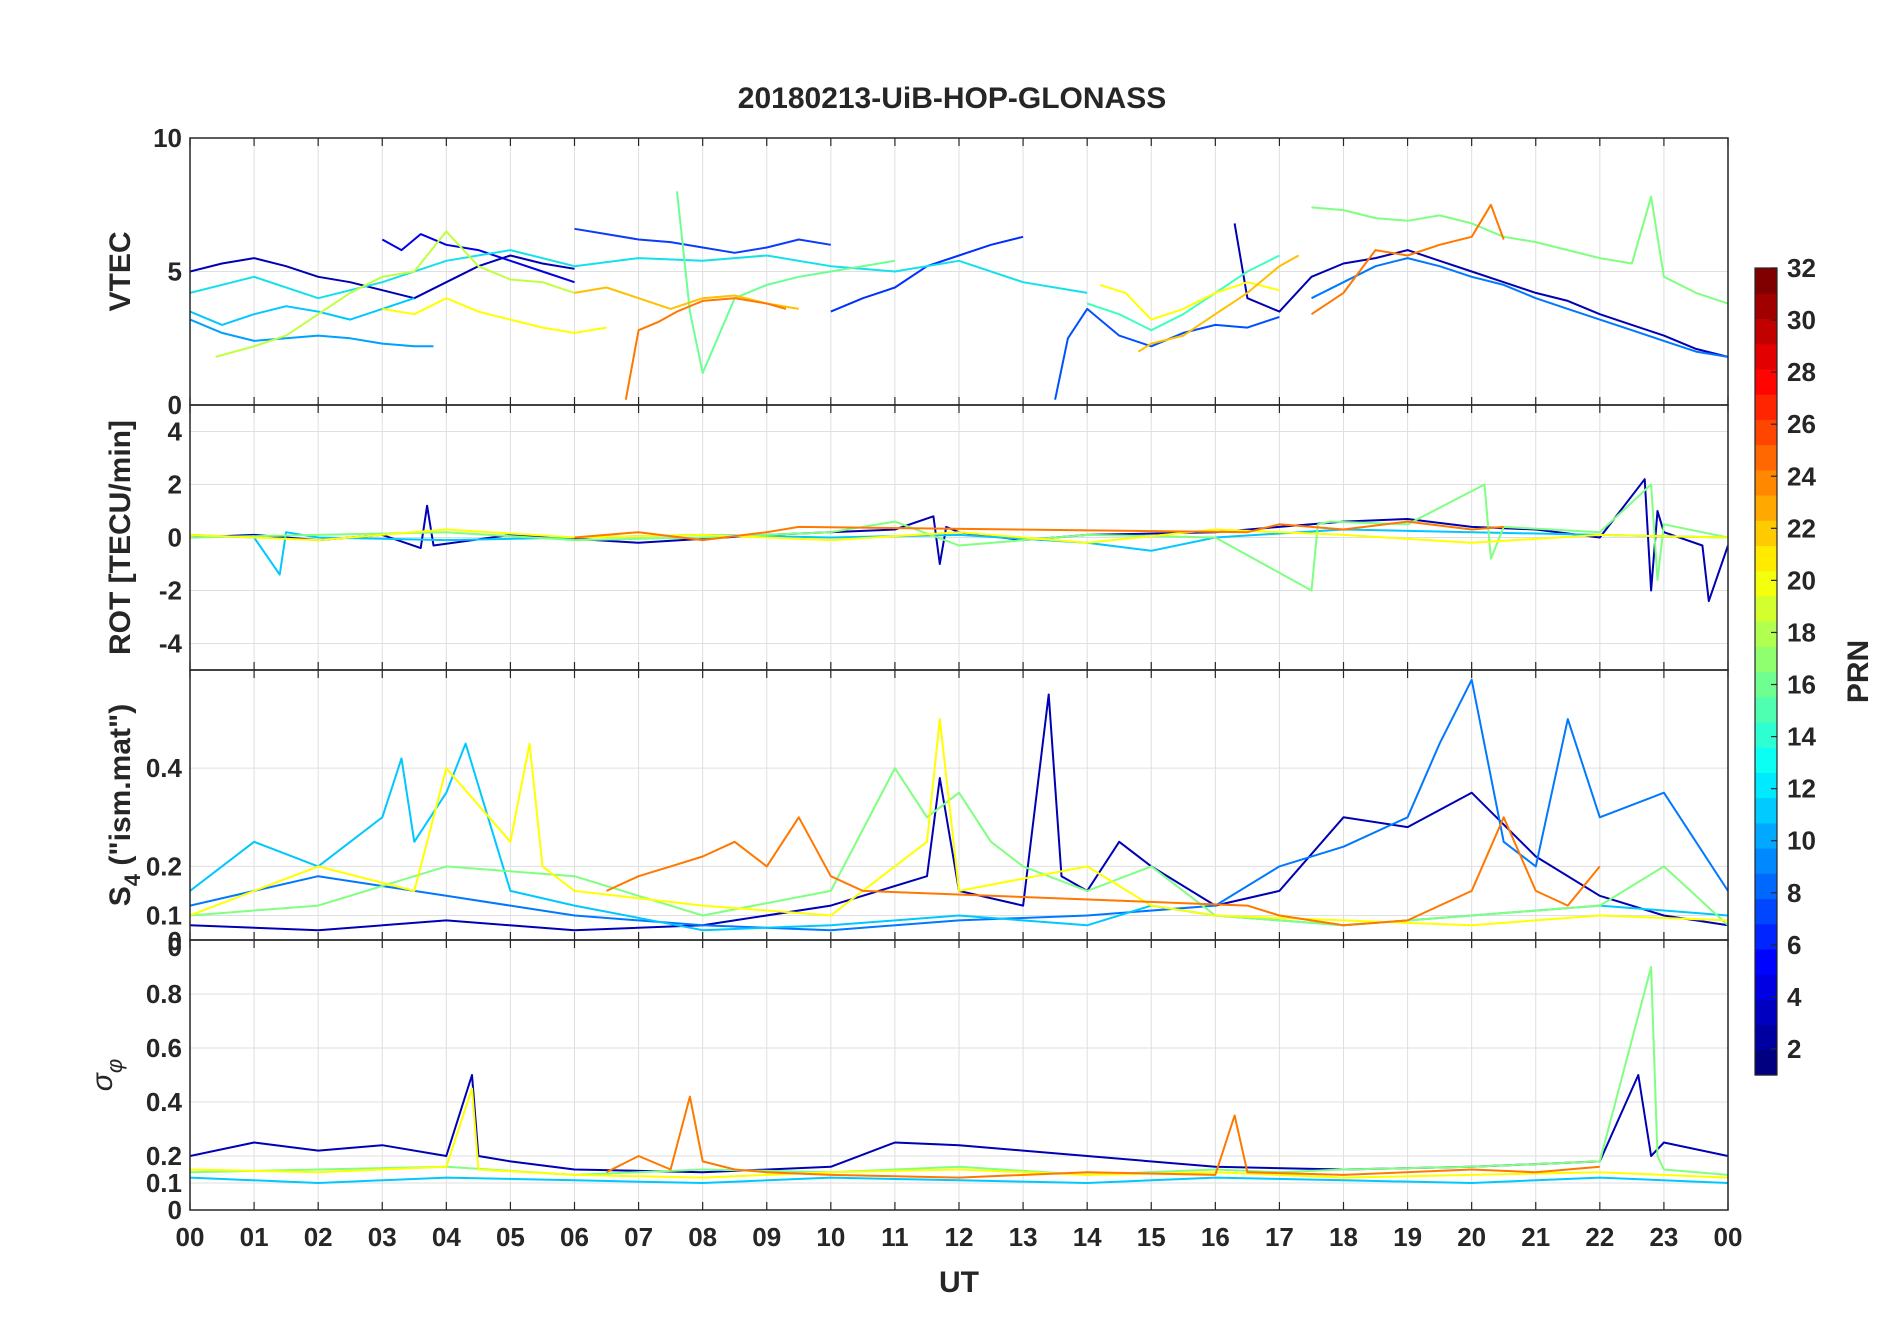 This screenshot has width=1902, height=1330. Describe the element at coordinates (1801, 372) in the screenshot. I see `colorbar-tick-label: 28` at that location.